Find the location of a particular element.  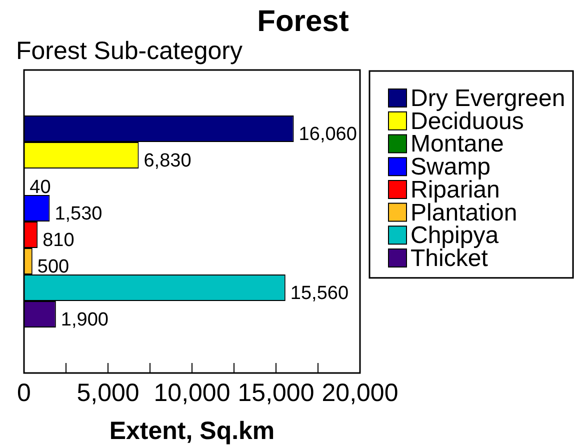

x-tick-label: 5,000 is located at coordinates (108, 392).